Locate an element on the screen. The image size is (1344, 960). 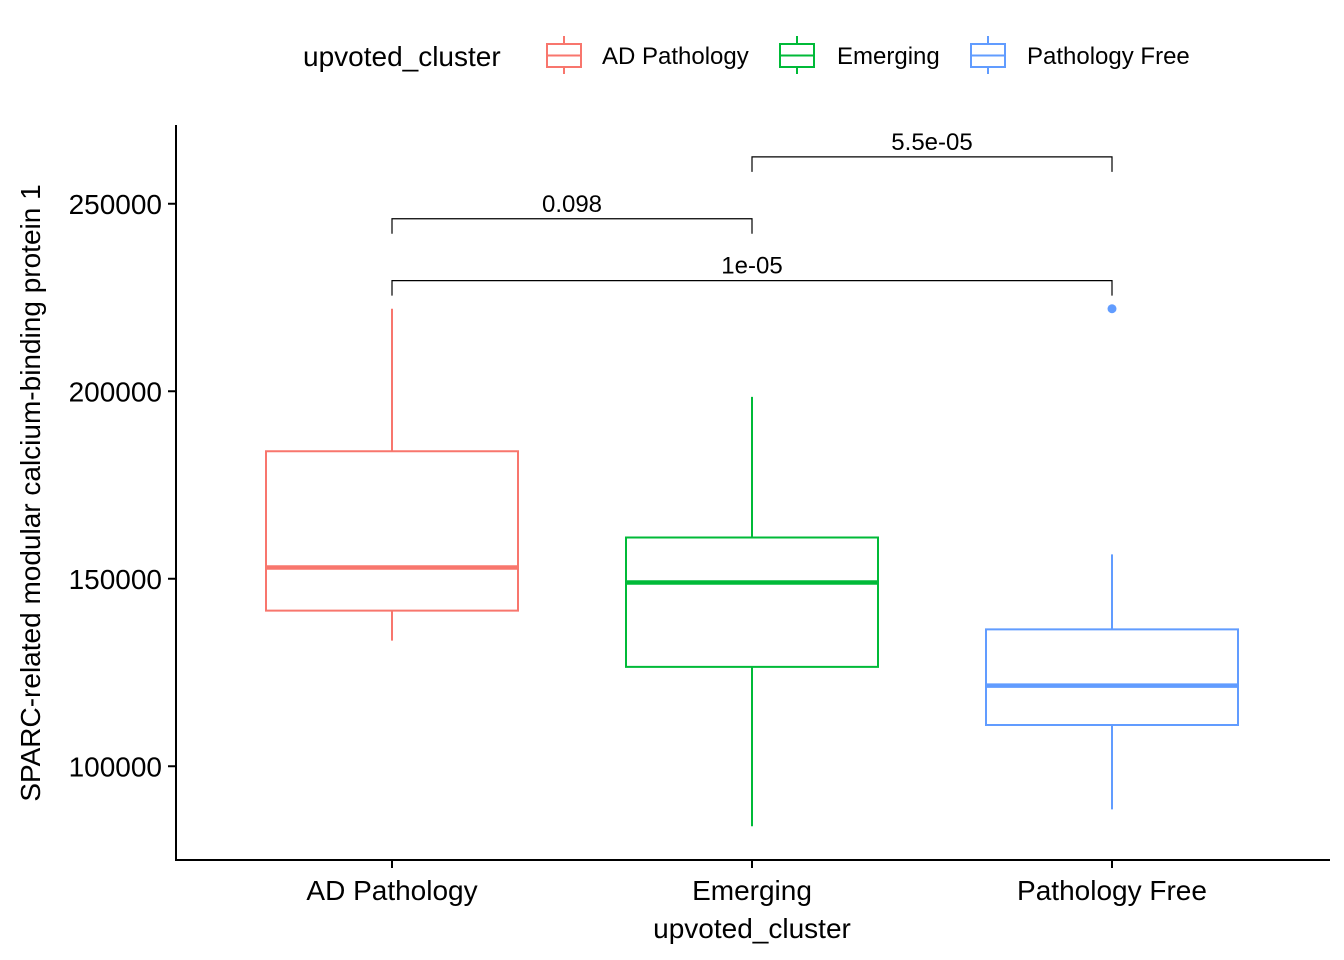
significance-bracket: 0.098 is located at coordinates (572, 212).